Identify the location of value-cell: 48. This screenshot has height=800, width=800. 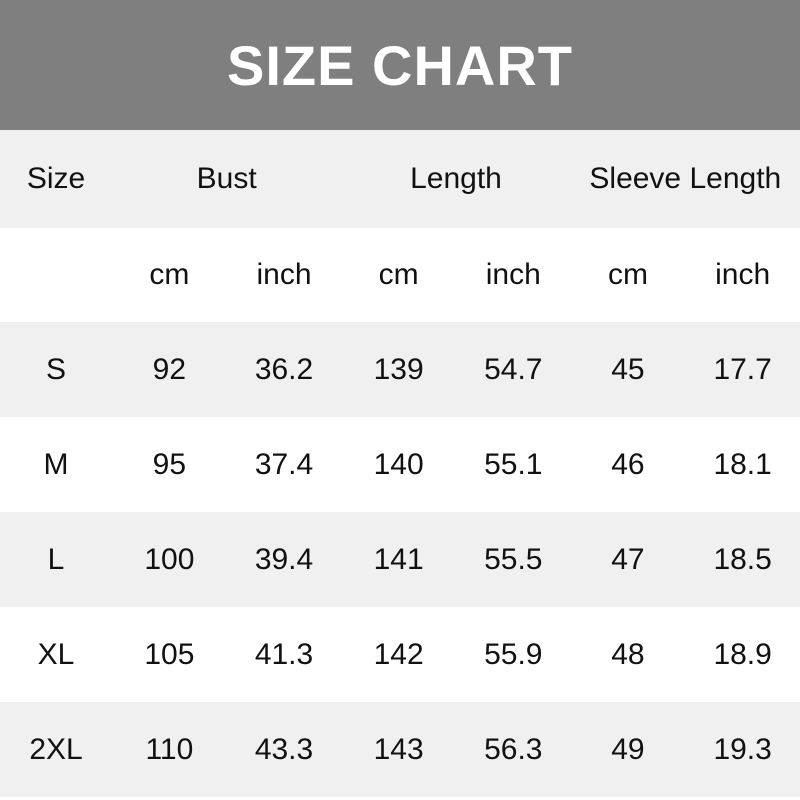
(628, 654).